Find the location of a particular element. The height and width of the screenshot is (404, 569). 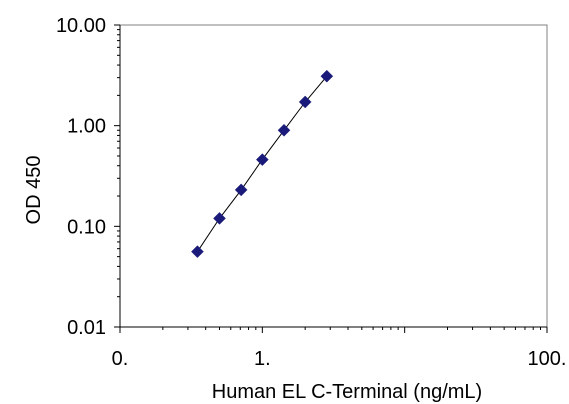

y-tick-label: 0.01 is located at coordinates (86, 328).